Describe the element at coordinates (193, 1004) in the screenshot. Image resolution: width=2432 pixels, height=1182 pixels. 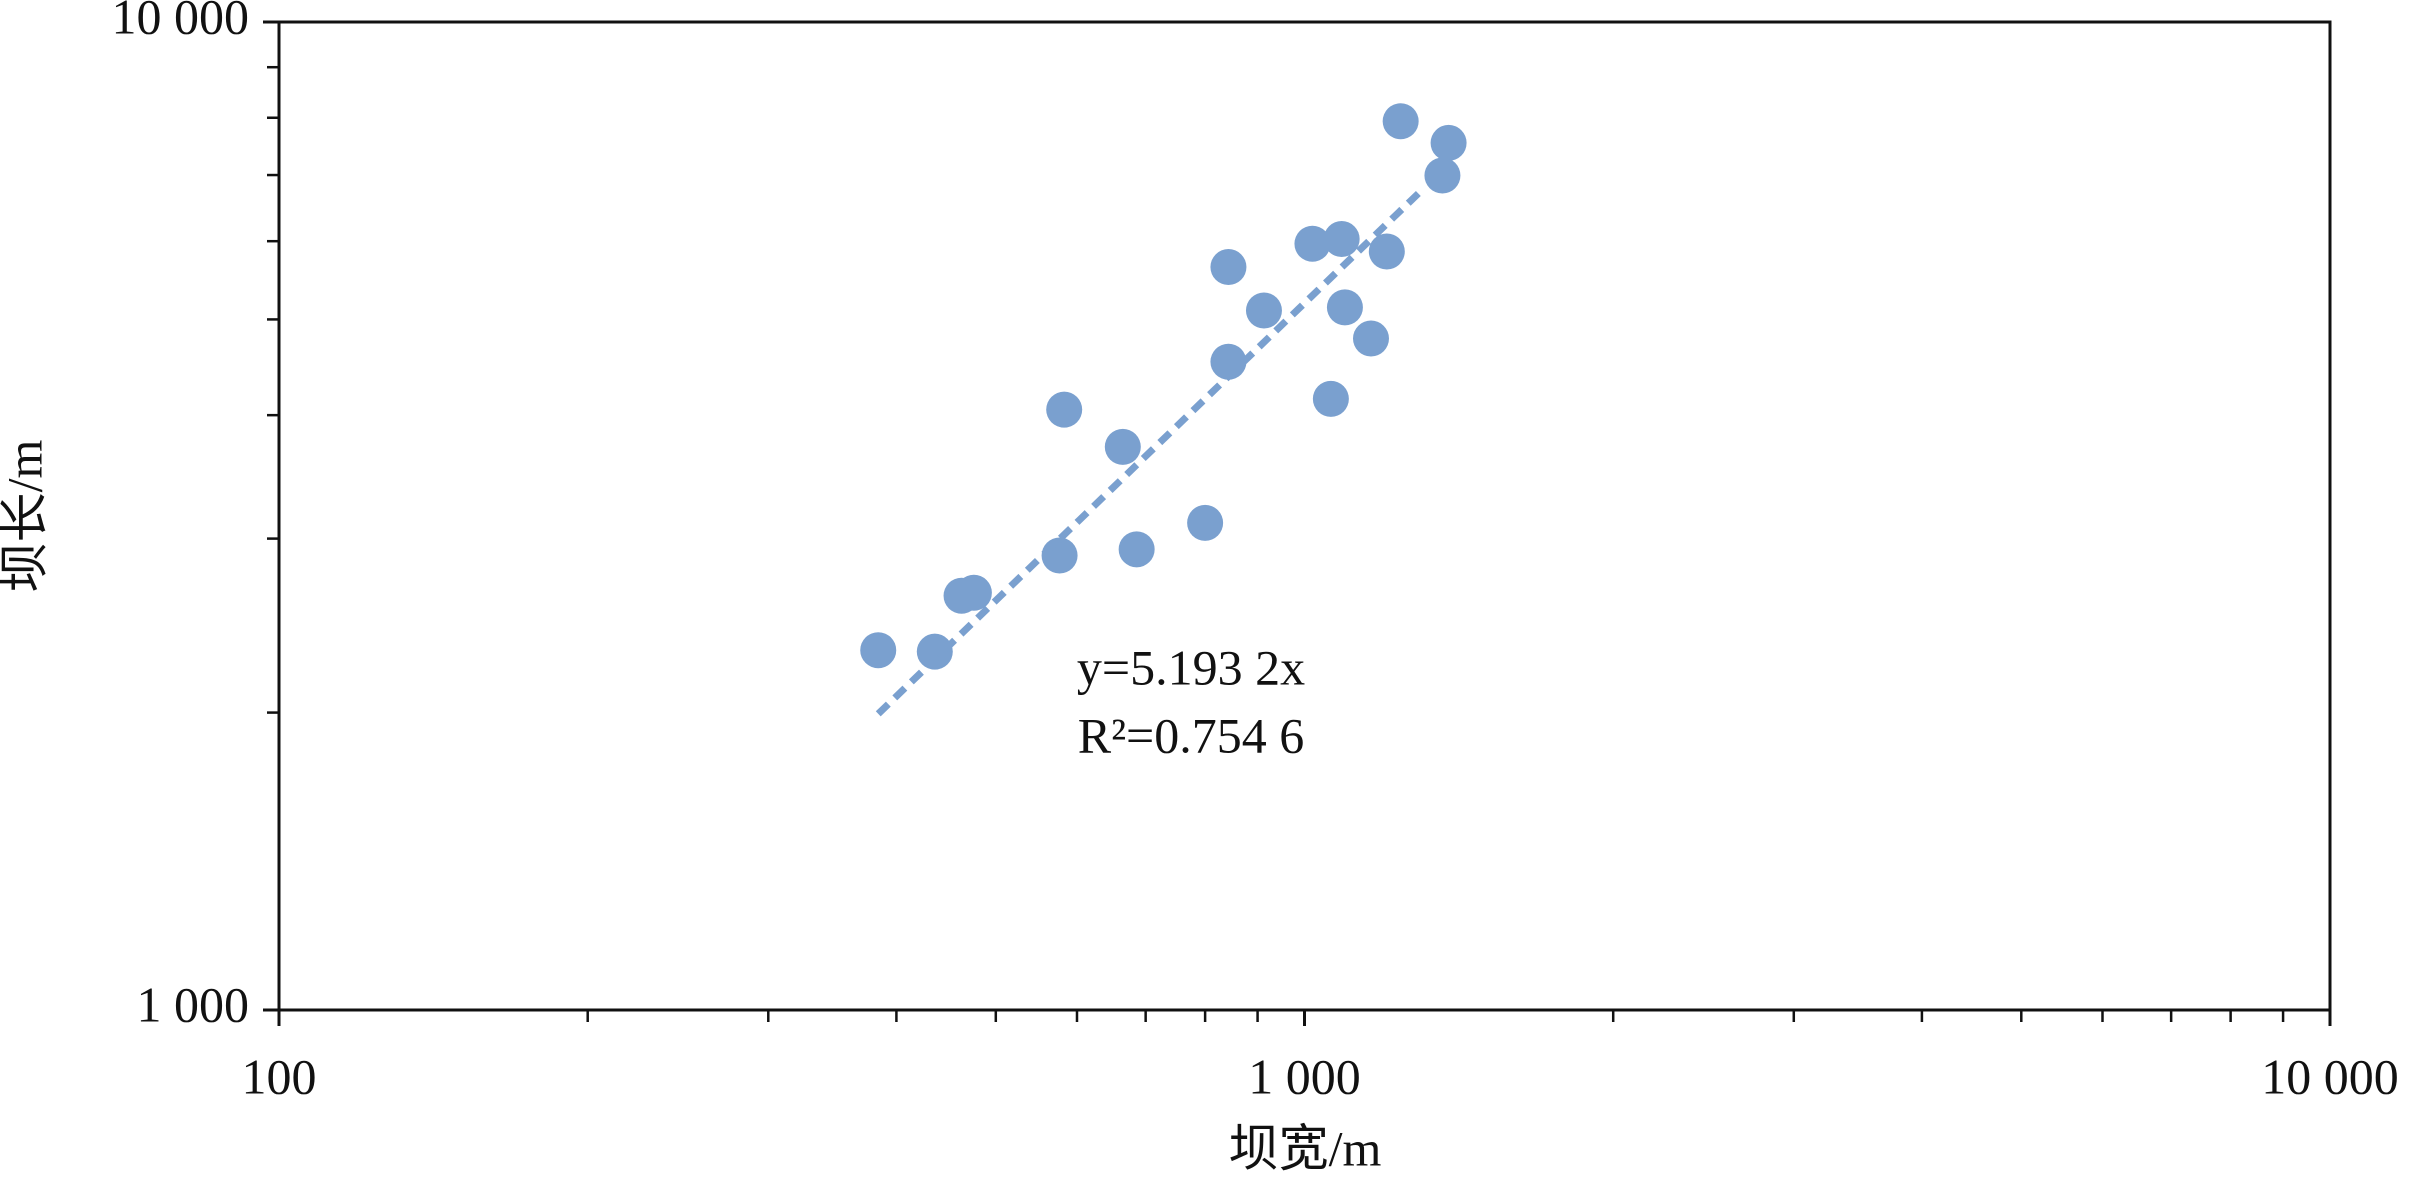
I see `y-tick-label: 1 000` at that location.